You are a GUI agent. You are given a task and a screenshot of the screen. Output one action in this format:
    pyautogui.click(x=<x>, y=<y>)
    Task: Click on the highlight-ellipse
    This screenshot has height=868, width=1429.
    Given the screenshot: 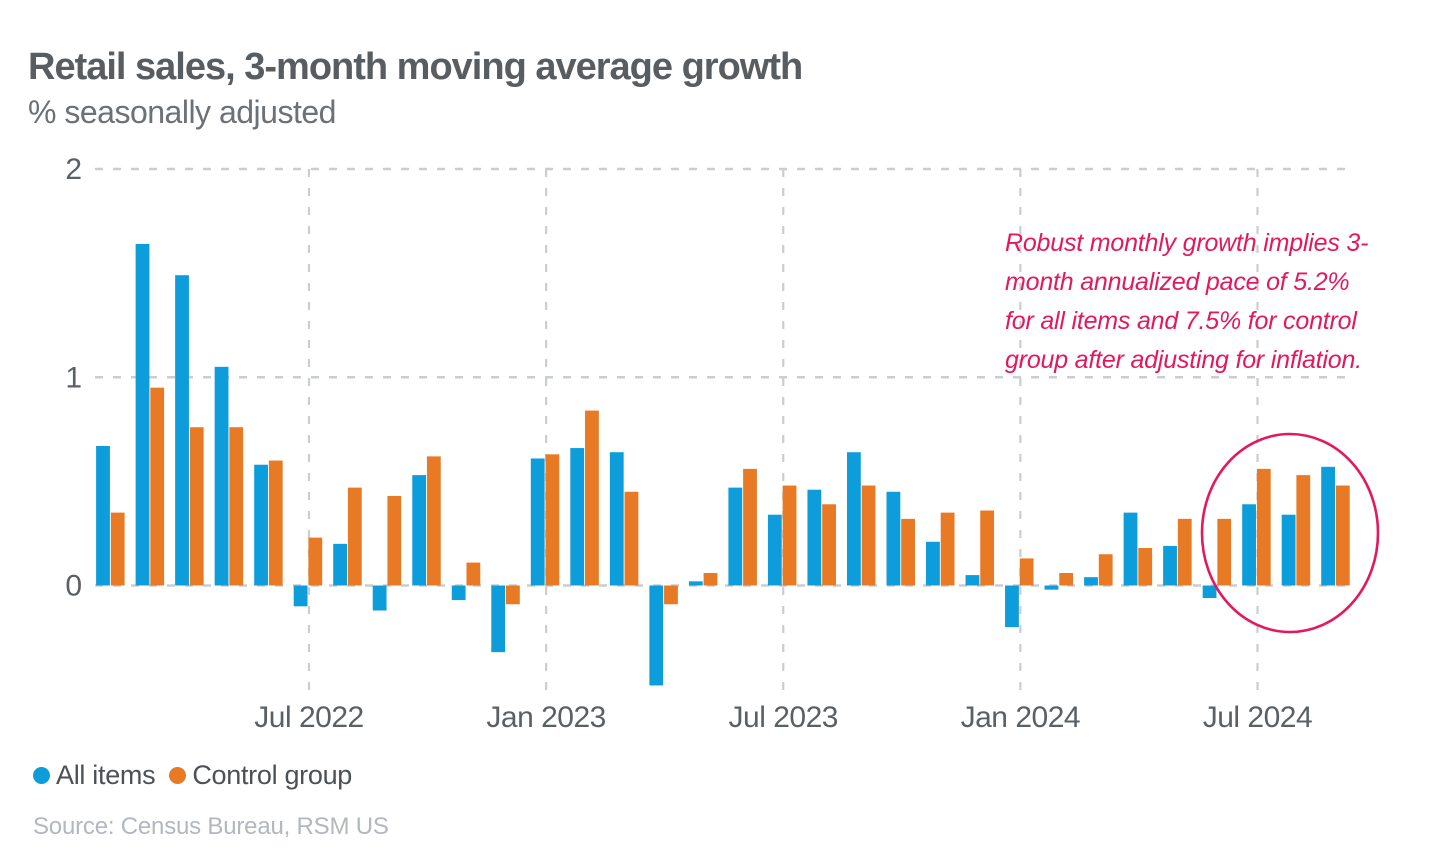 What is the action you would take?
    pyautogui.click(x=1290, y=533)
    